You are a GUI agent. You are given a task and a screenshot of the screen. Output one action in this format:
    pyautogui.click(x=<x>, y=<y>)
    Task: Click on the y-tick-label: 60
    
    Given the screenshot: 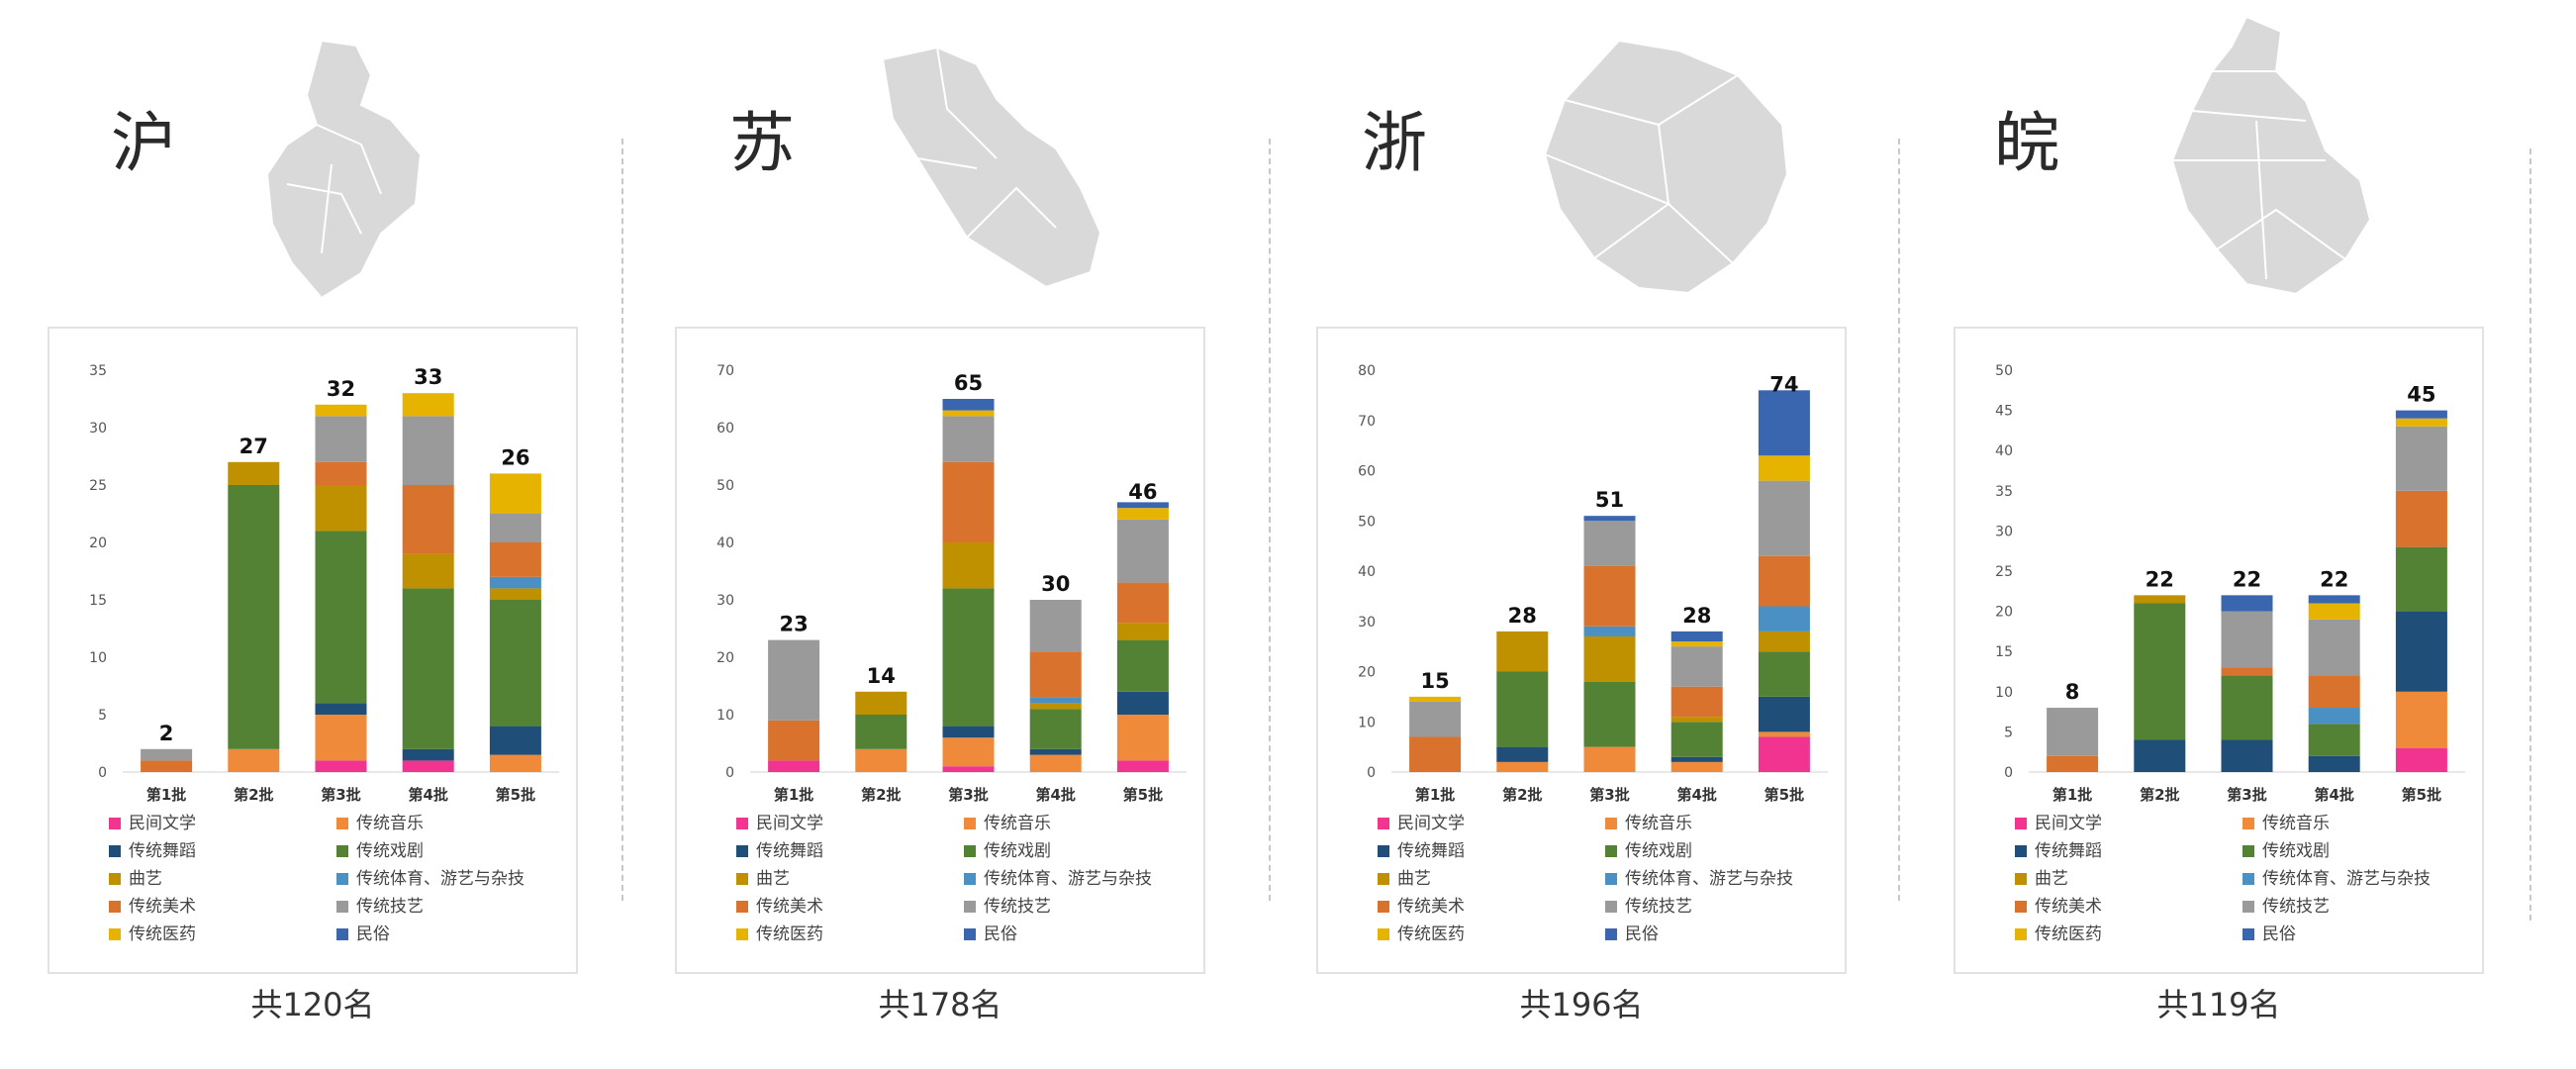 What is the action you would take?
    pyautogui.click(x=1367, y=472)
    